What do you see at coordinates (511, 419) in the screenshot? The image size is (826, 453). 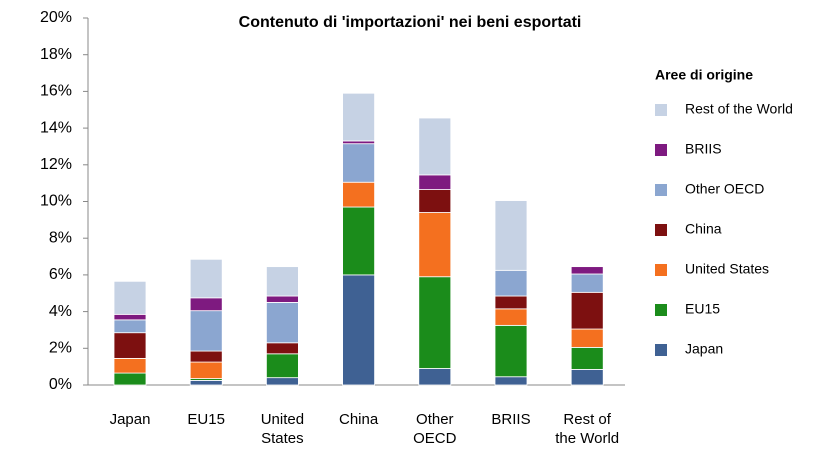 I see `x-tick-label: BRIIS` at bounding box center [511, 419].